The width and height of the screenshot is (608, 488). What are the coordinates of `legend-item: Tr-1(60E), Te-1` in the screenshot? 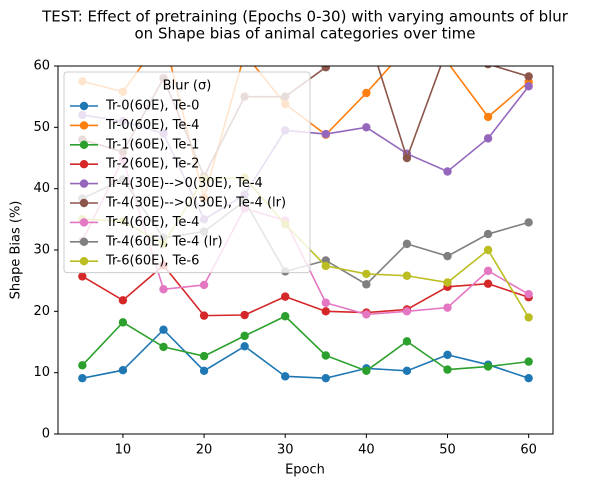 It's located at (134, 144).